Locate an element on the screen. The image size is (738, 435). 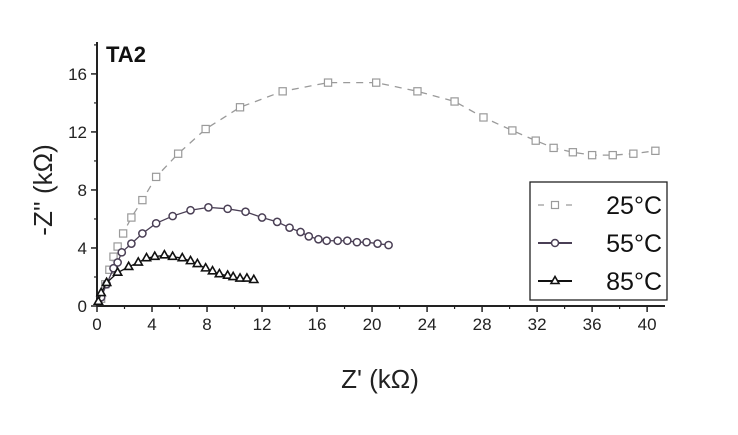
legend: 25°C 55°C 85°C is located at coordinates (598, 241).